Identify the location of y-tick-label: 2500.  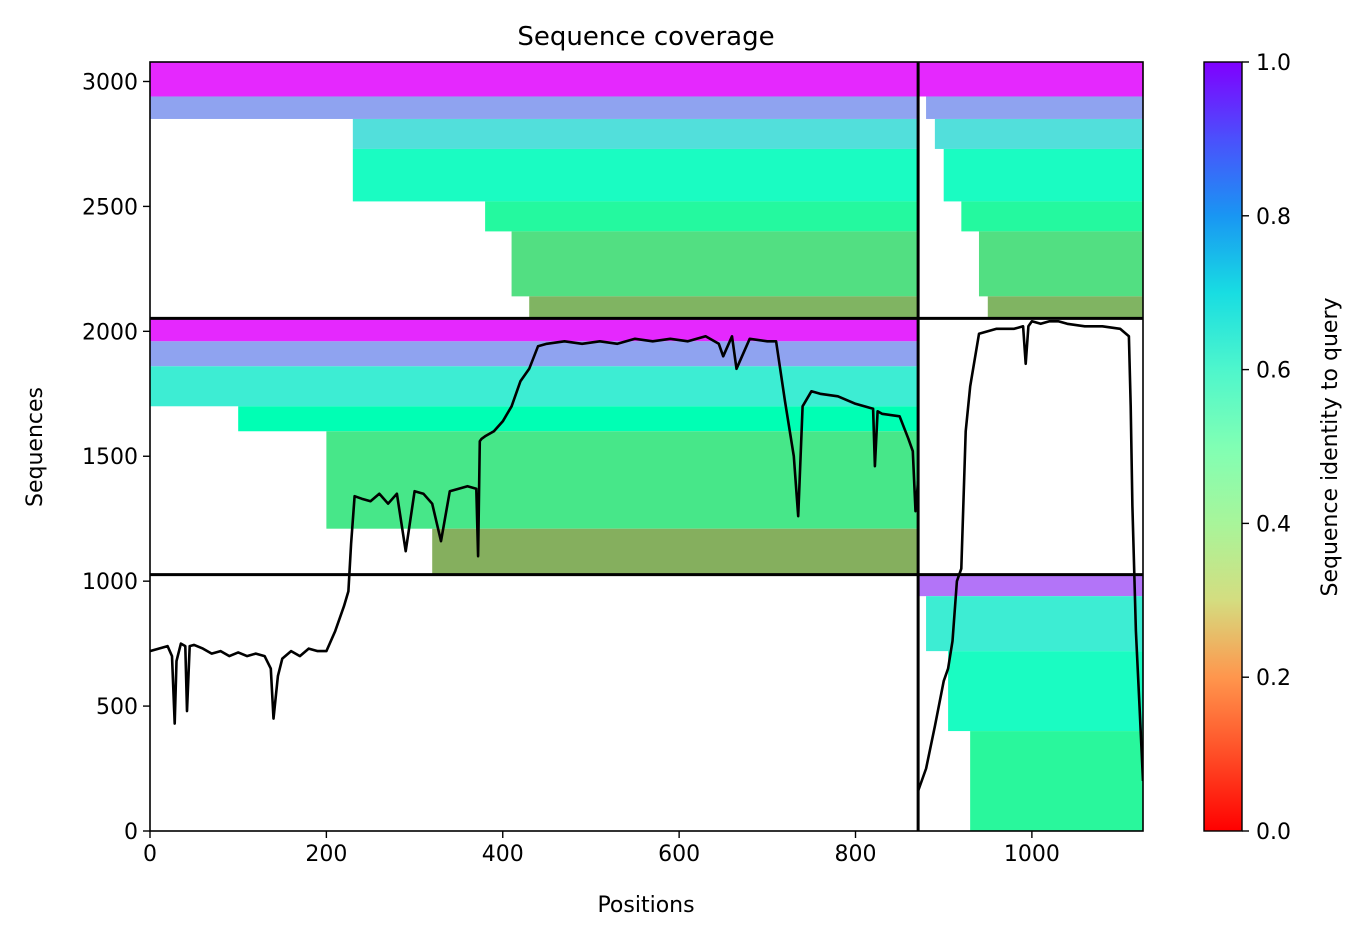
(110, 207).